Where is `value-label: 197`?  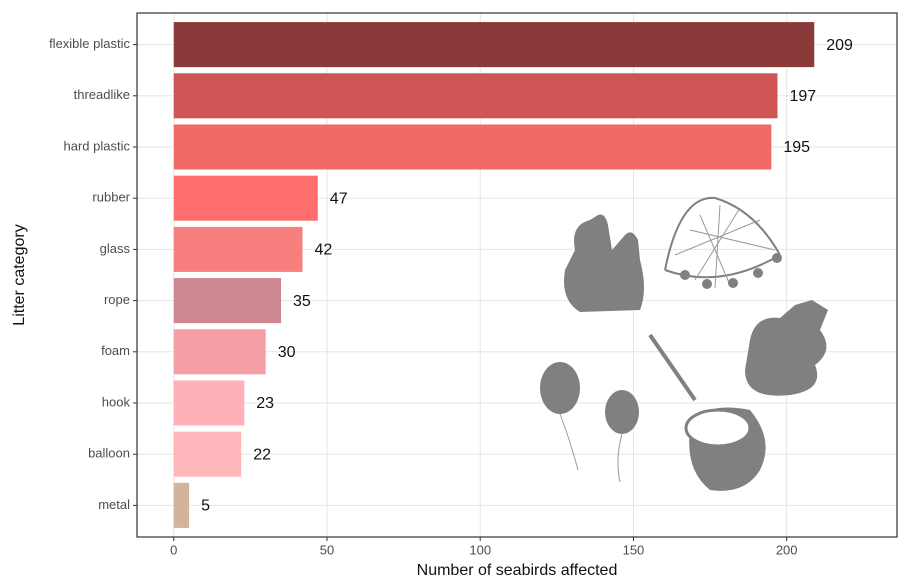 value-label: 197 is located at coordinates (802, 96).